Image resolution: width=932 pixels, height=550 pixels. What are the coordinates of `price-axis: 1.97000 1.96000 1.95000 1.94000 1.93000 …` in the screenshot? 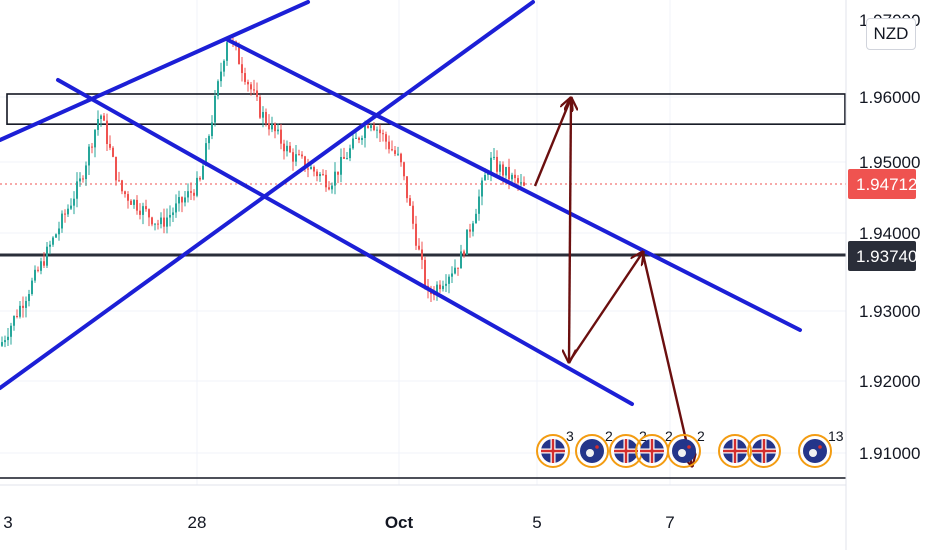 It's located at (884, 237).